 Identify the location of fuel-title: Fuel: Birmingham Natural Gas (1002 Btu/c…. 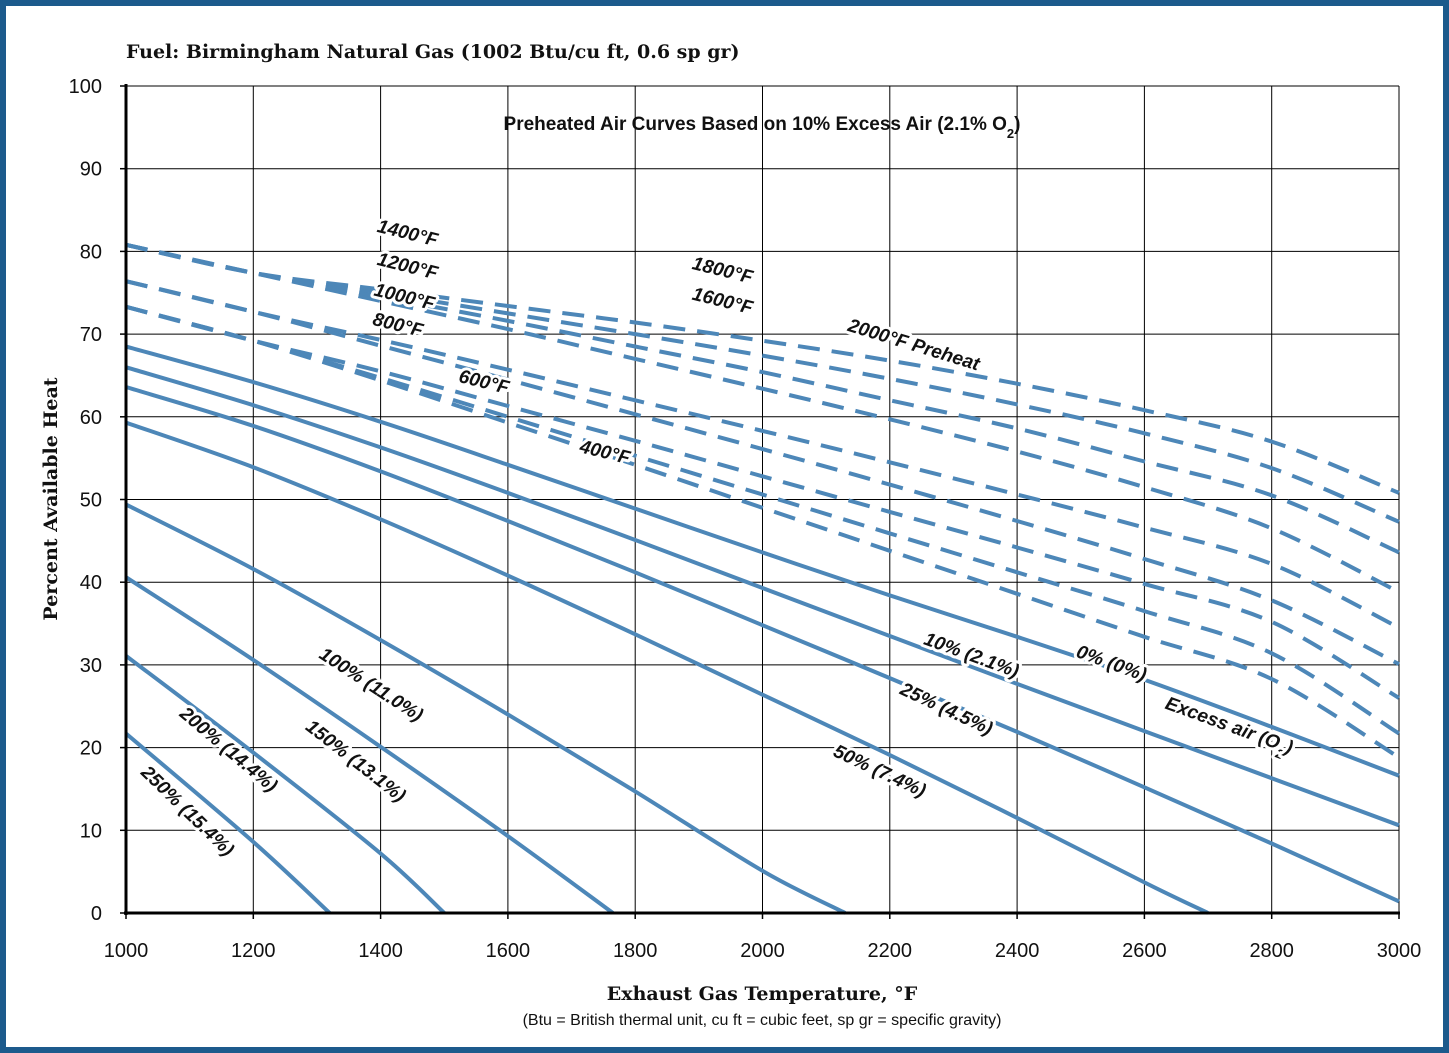
(433, 52).